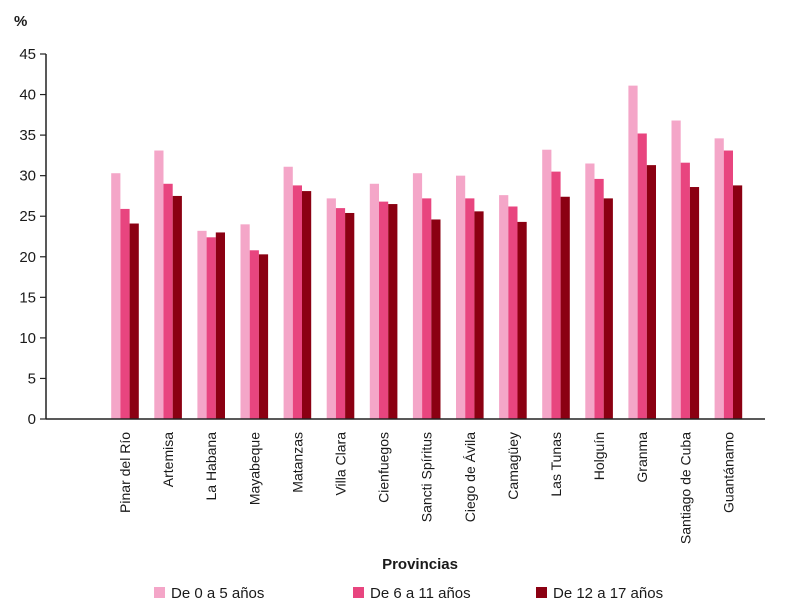 The image size is (790, 606). Describe the element at coordinates (341, 464) in the screenshot. I see `x-tick-label: Villa Clara` at that location.